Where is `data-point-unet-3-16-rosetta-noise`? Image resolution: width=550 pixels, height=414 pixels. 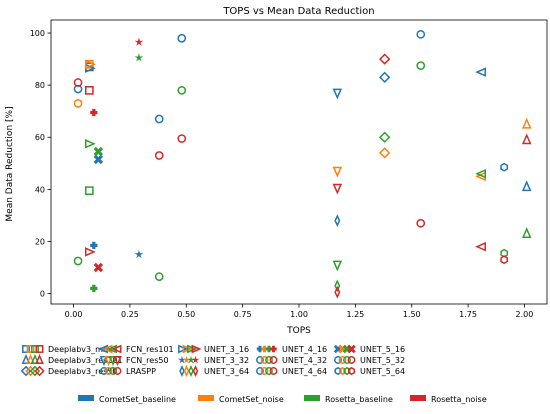
data-point-unet-3-16-rosetta-noise is located at coordinates (90, 252).